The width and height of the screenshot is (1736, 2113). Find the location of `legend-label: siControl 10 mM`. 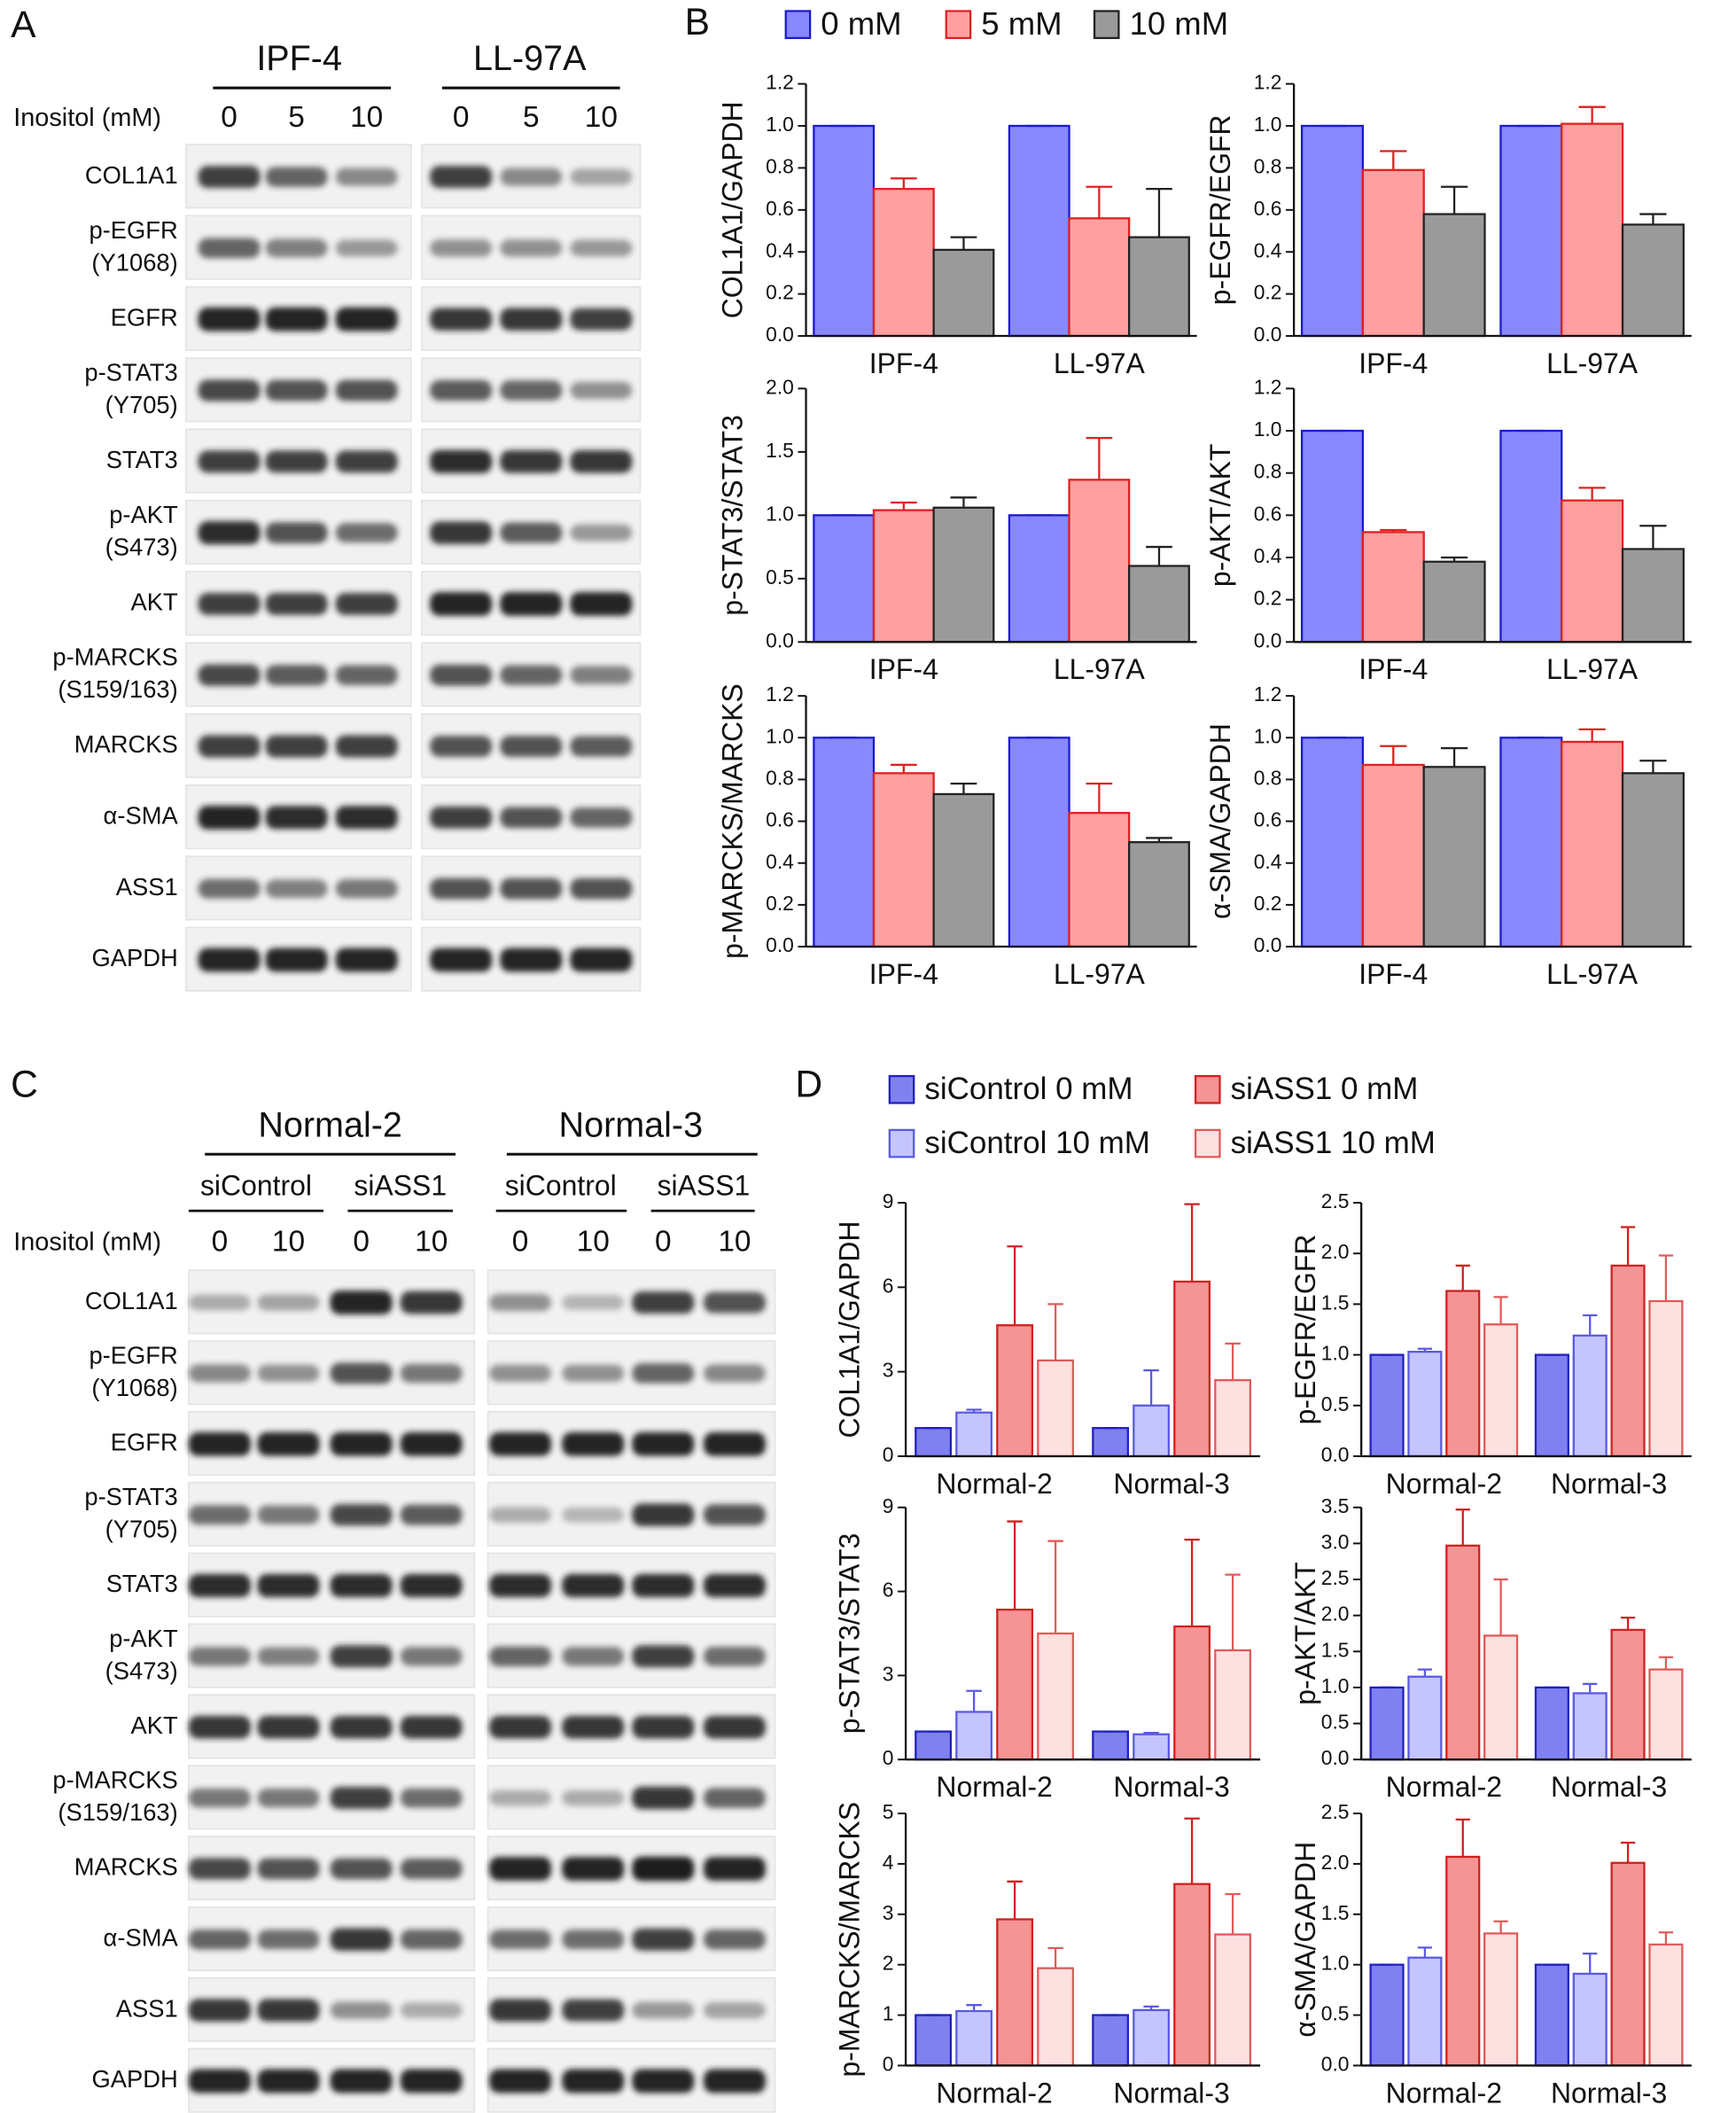

legend-label: siControl 10 mM is located at coordinates (1037, 1143).